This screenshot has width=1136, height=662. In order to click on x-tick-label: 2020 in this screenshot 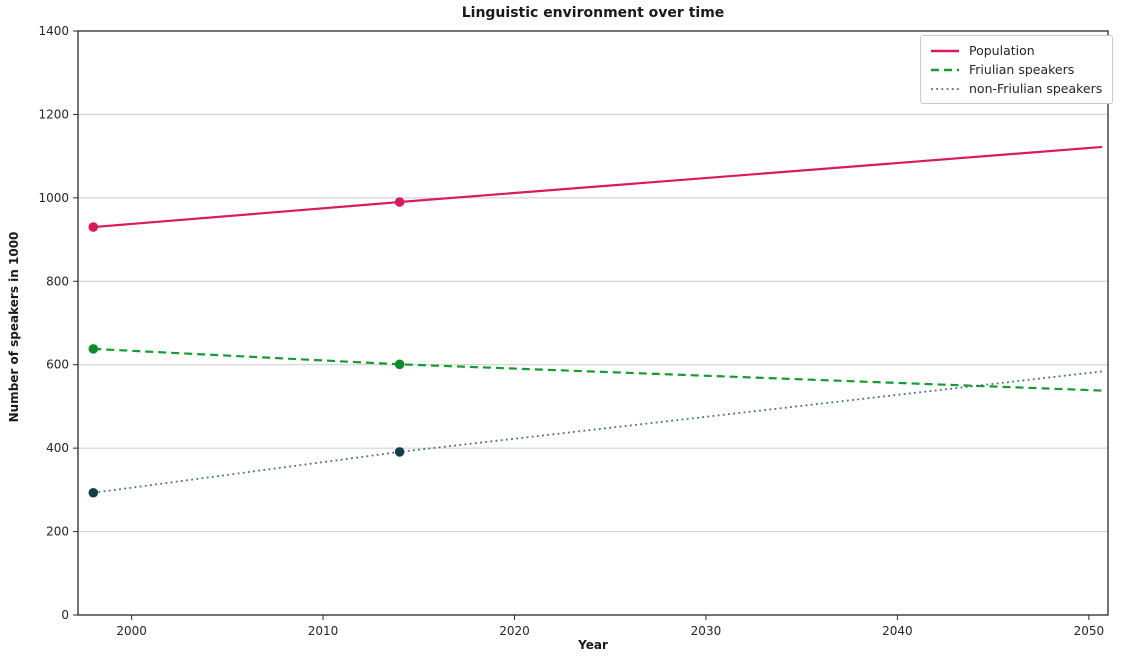, I will do `click(514, 631)`.